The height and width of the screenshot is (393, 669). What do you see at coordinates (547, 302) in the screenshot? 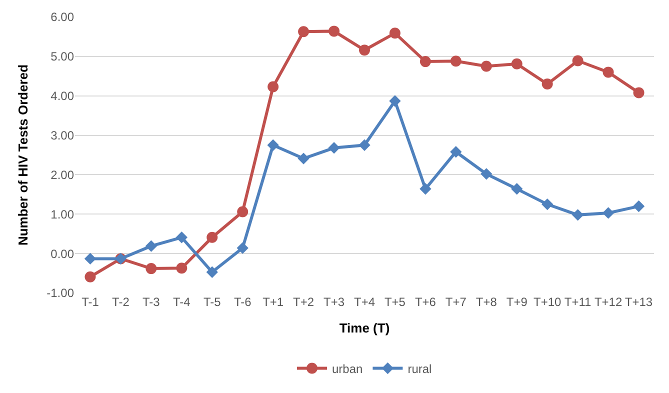
I see `x-tick-label: T+10` at bounding box center [547, 302].